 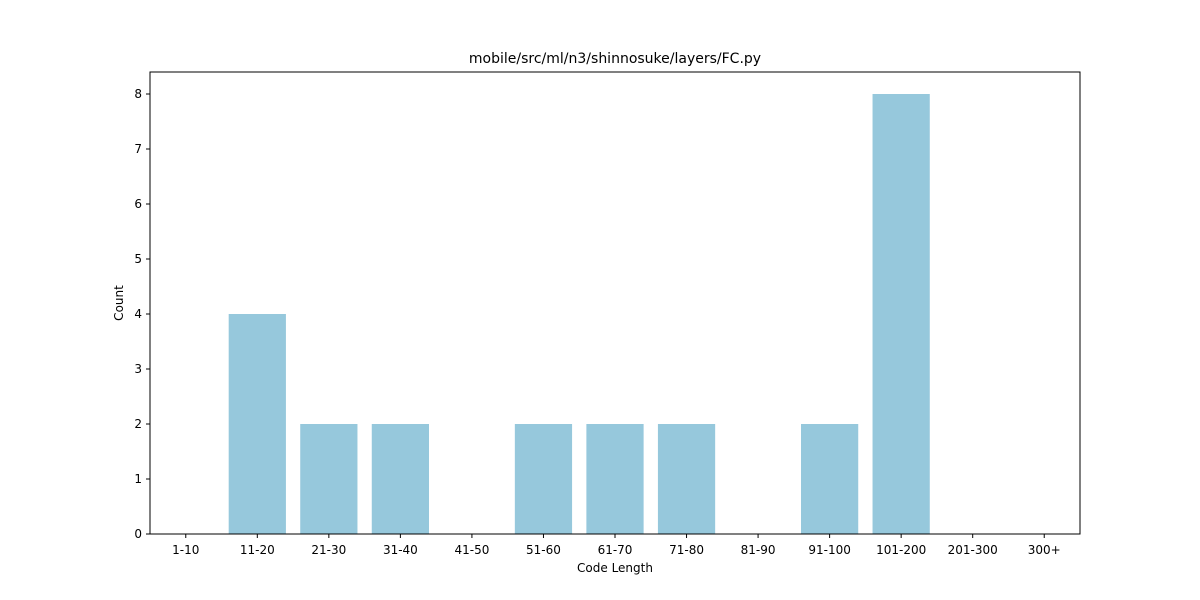 I want to click on x-tick-label: 41-50, so click(x=471, y=550).